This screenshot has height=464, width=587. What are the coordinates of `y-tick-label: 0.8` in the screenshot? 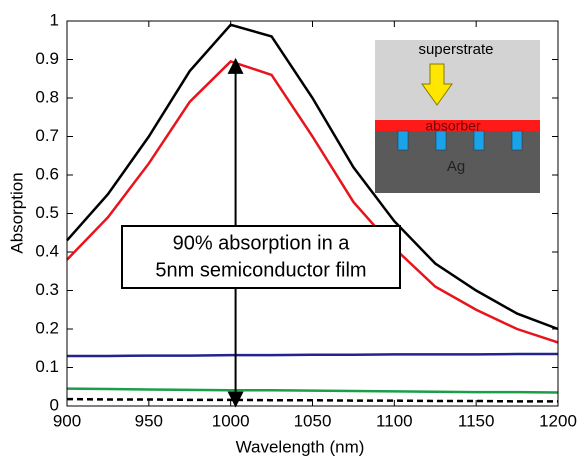 It's located at (47, 96).